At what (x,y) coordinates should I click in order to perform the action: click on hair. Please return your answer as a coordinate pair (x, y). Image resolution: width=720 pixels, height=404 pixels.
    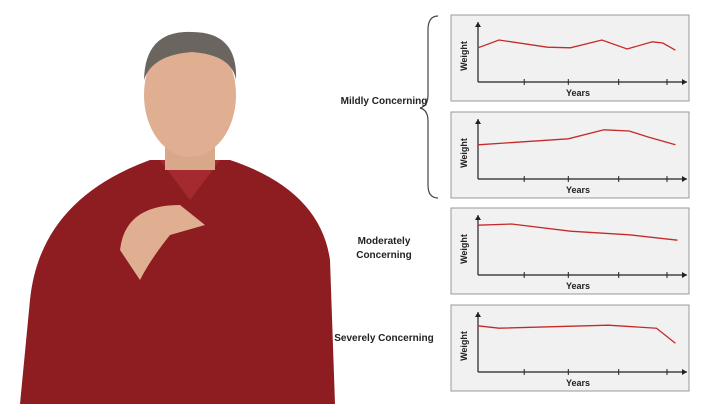
    Looking at the image, I should click on (190, 55).